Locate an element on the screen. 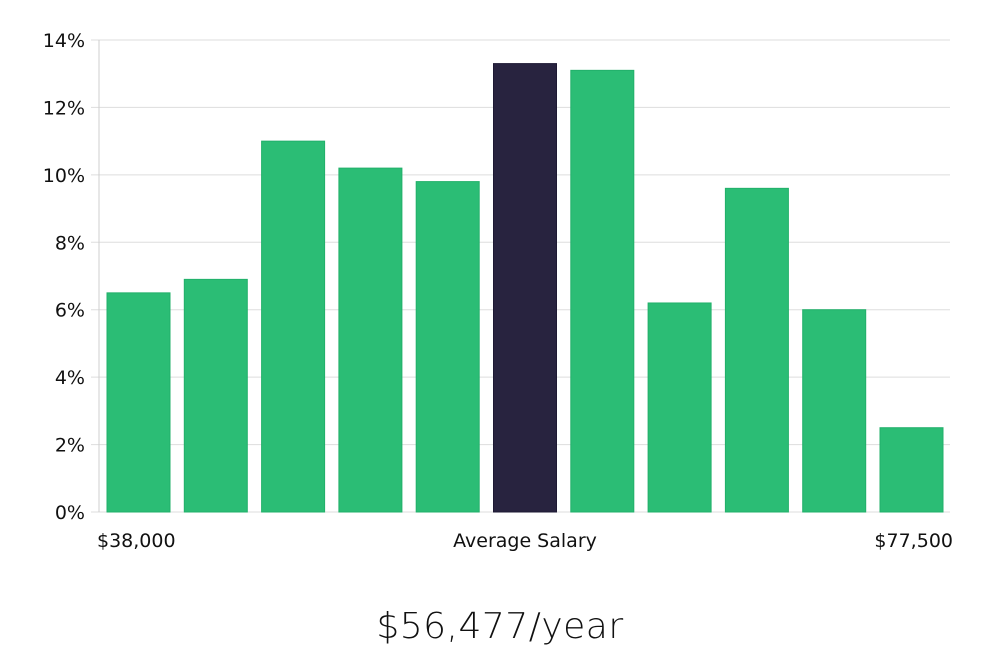 The width and height of the screenshot is (1000, 660). bar-average-highlight is located at coordinates (525, 288).